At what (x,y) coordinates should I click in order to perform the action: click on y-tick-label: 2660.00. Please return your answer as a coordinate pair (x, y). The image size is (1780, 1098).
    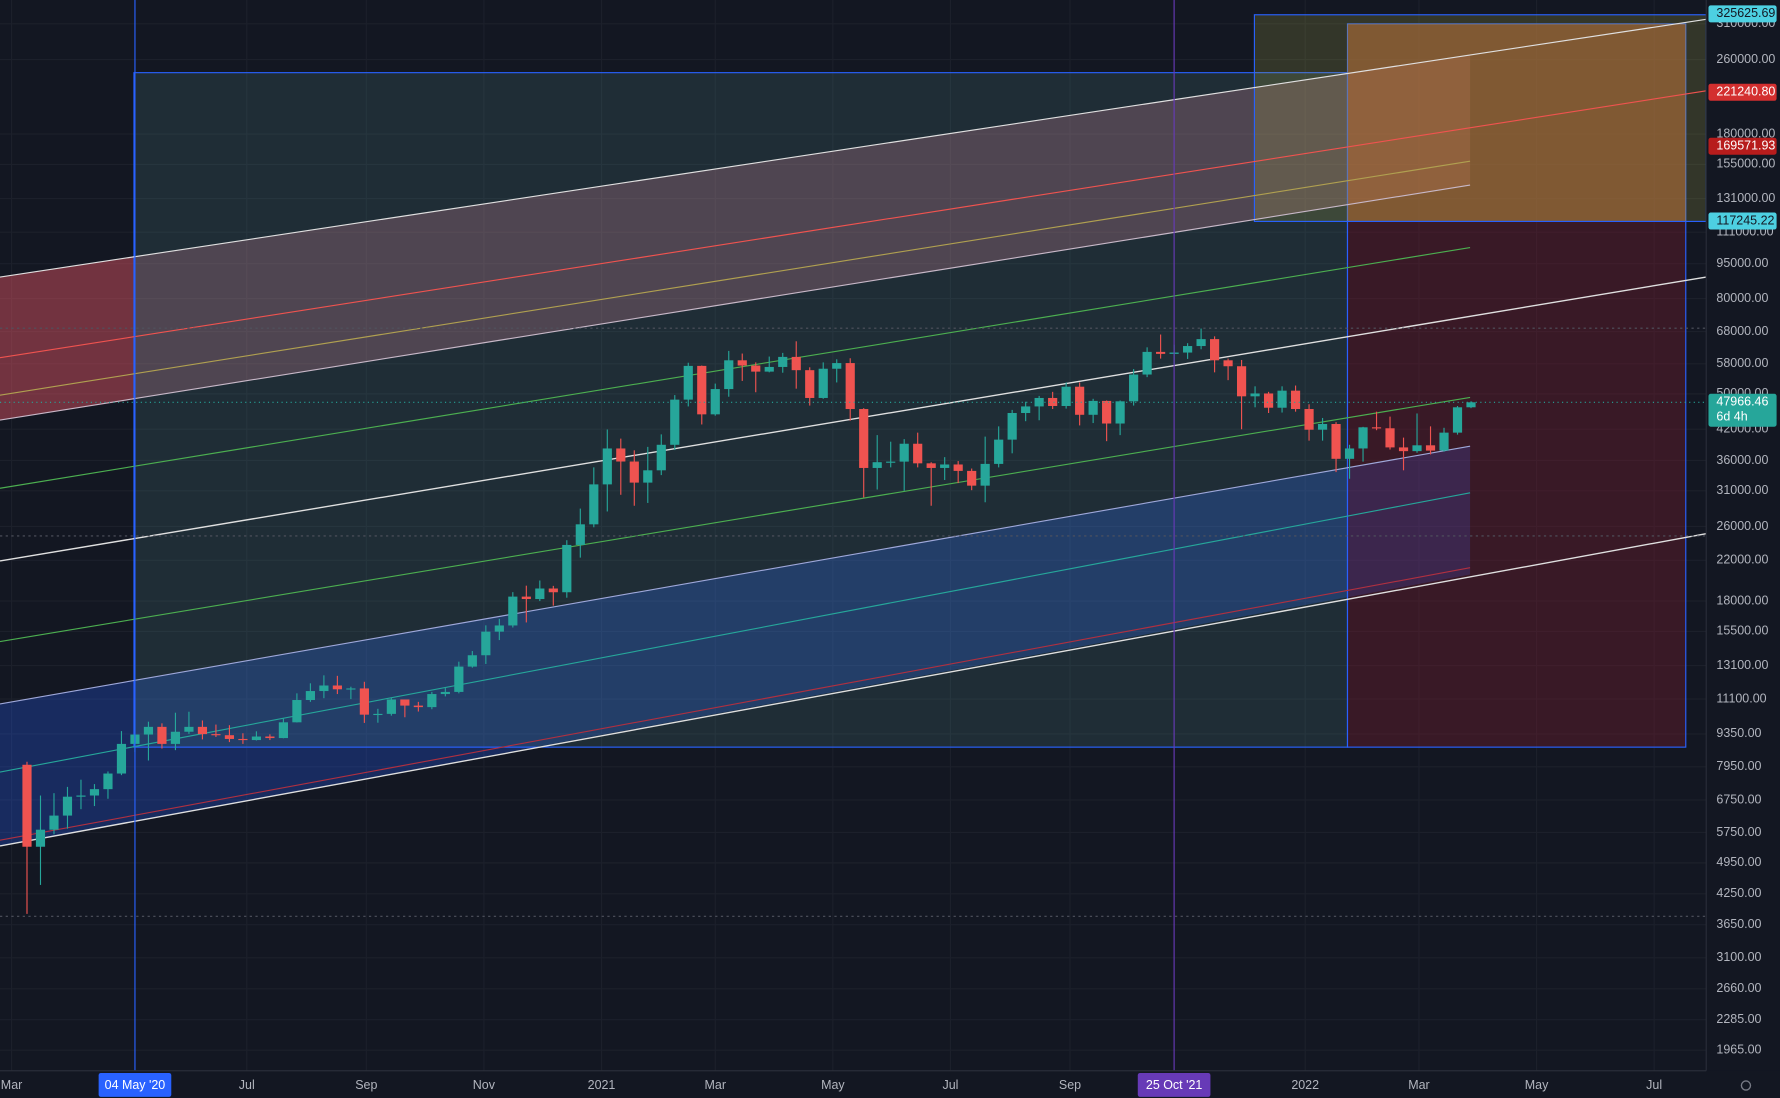
    Looking at the image, I should click on (1738, 988).